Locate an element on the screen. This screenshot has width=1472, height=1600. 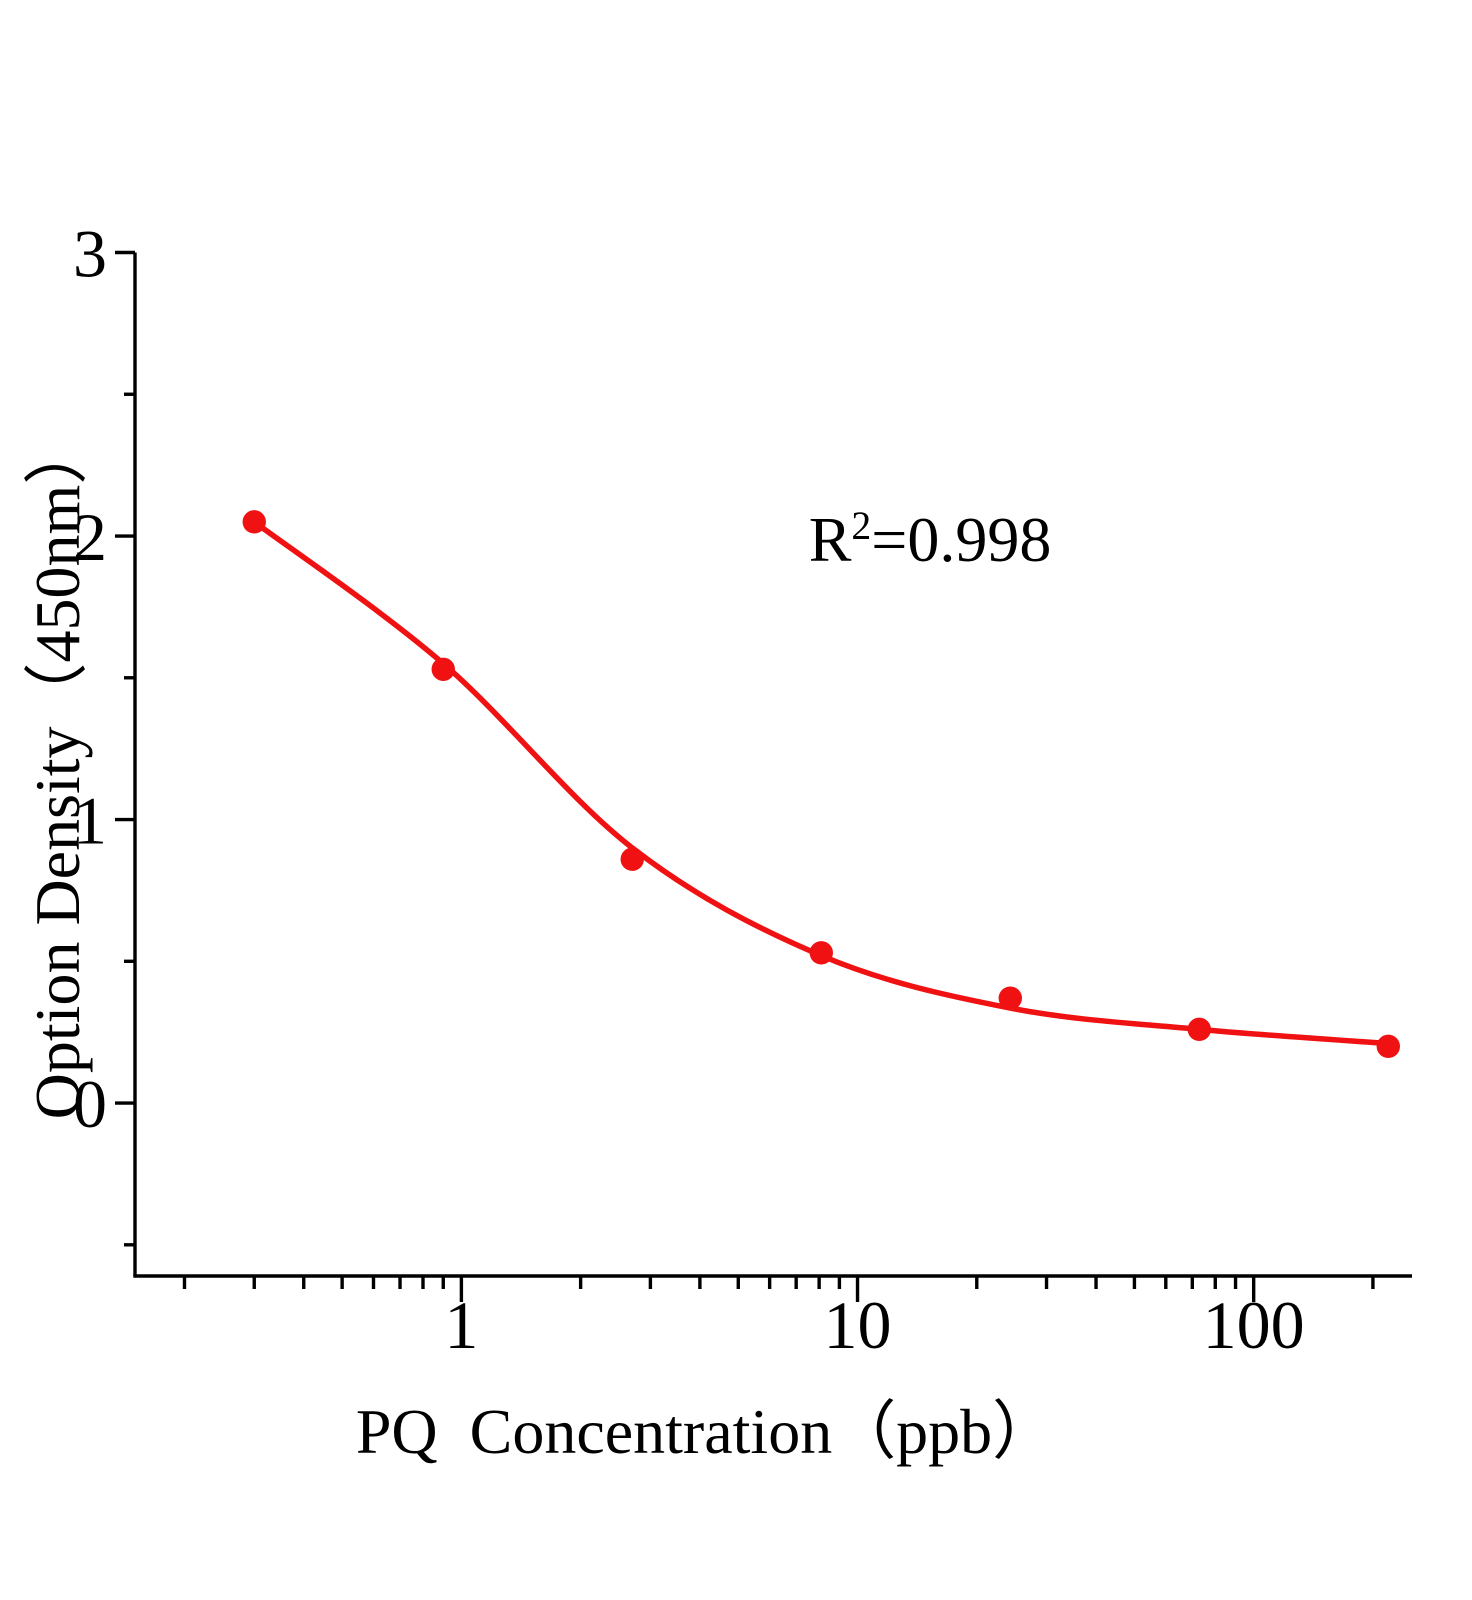
r-squared-annotation: R2=0.998 is located at coordinates (930, 540).